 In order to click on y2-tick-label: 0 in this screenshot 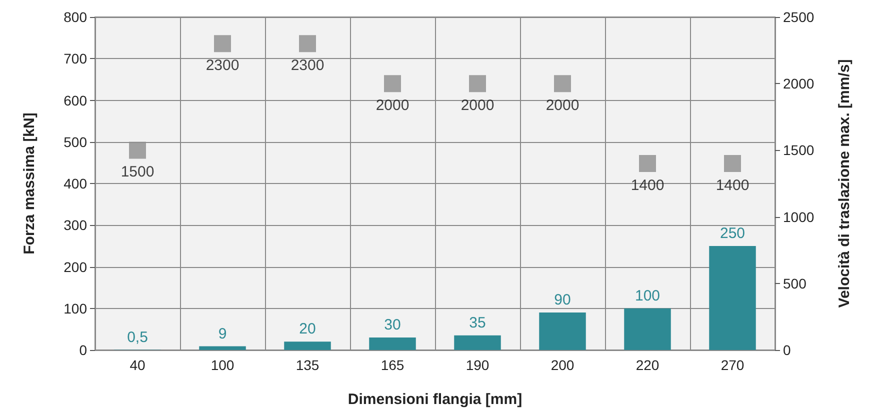, I will do `click(787, 350)`.